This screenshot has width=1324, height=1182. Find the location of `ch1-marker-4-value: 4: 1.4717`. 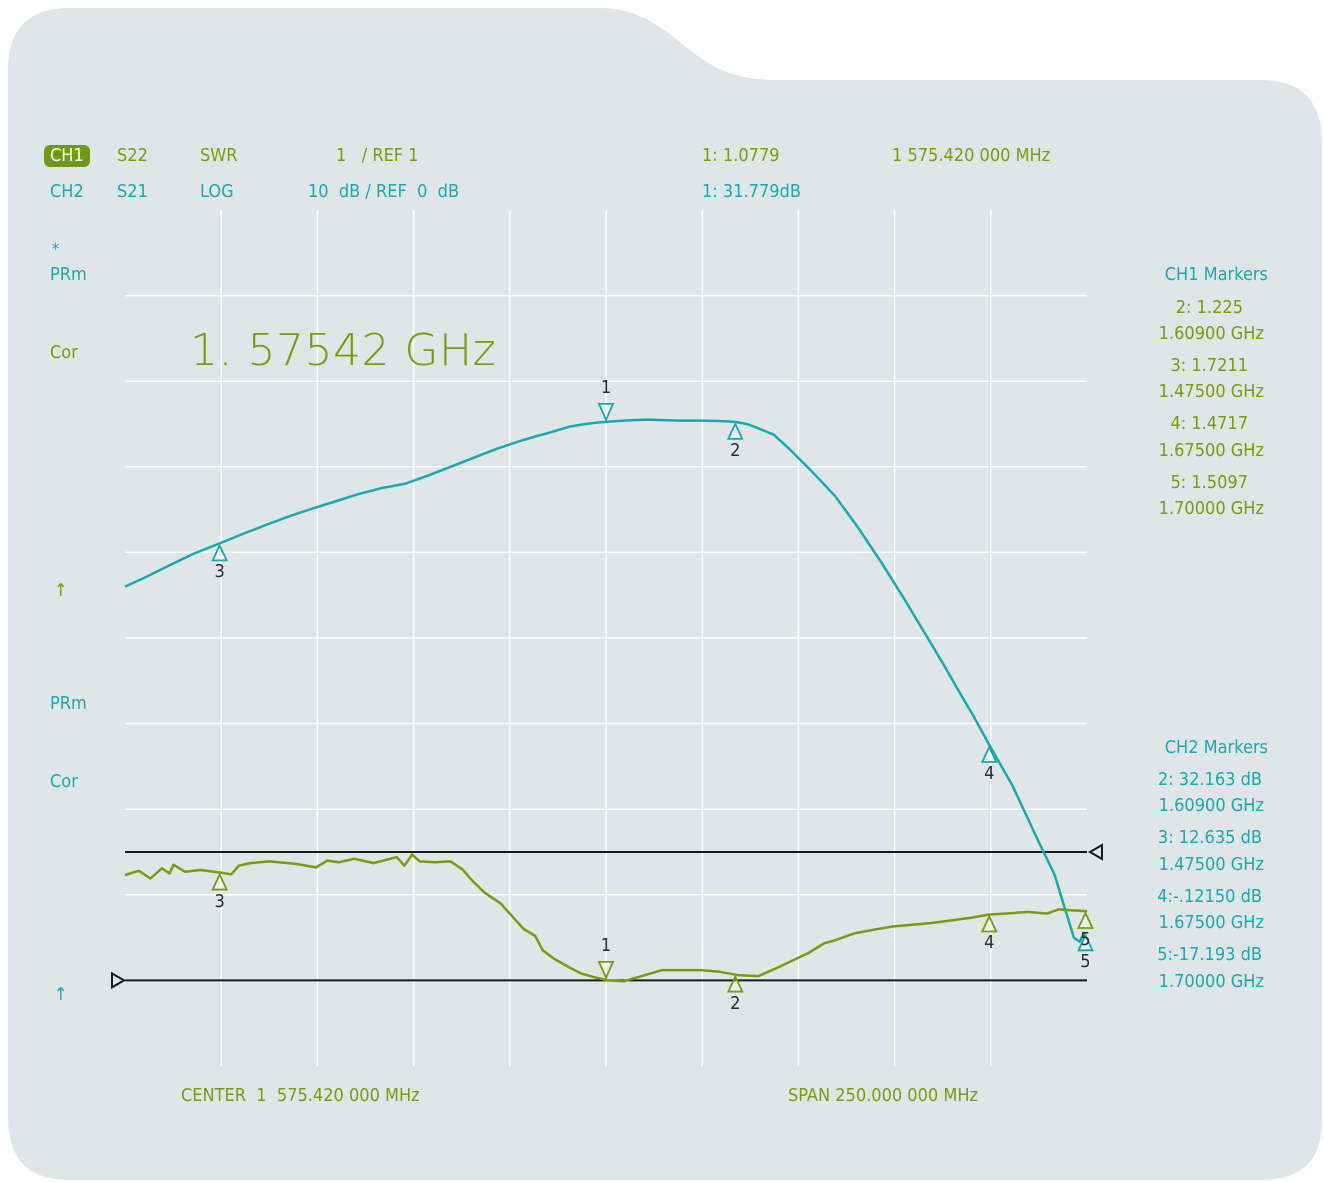

ch1-marker-4-value: 4: 1.4717 is located at coordinates (1209, 423).